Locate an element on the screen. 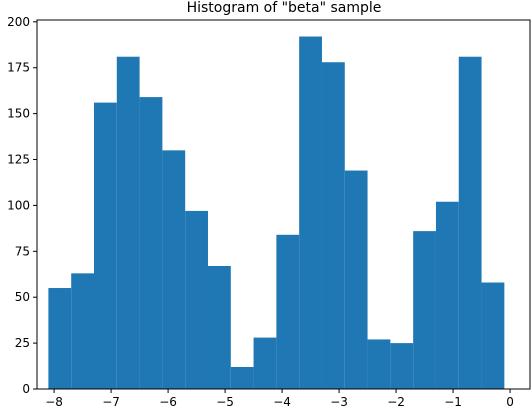  y-tick-label: 50 is located at coordinates (22, 297).